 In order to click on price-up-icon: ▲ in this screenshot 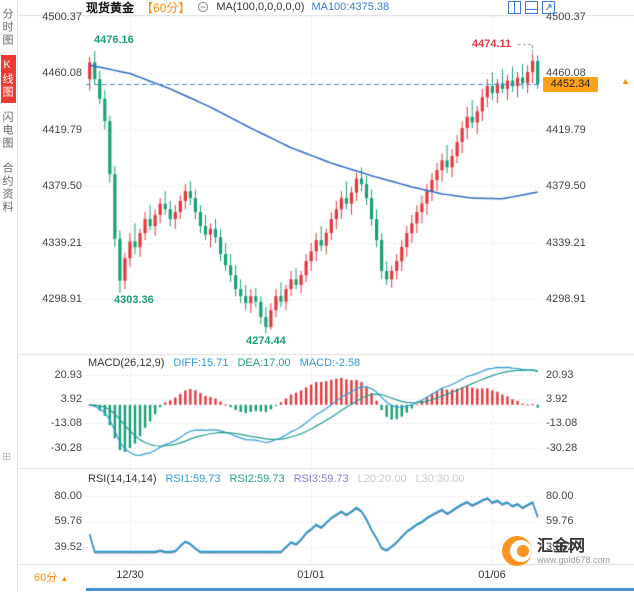, I will do `click(625, 81)`.